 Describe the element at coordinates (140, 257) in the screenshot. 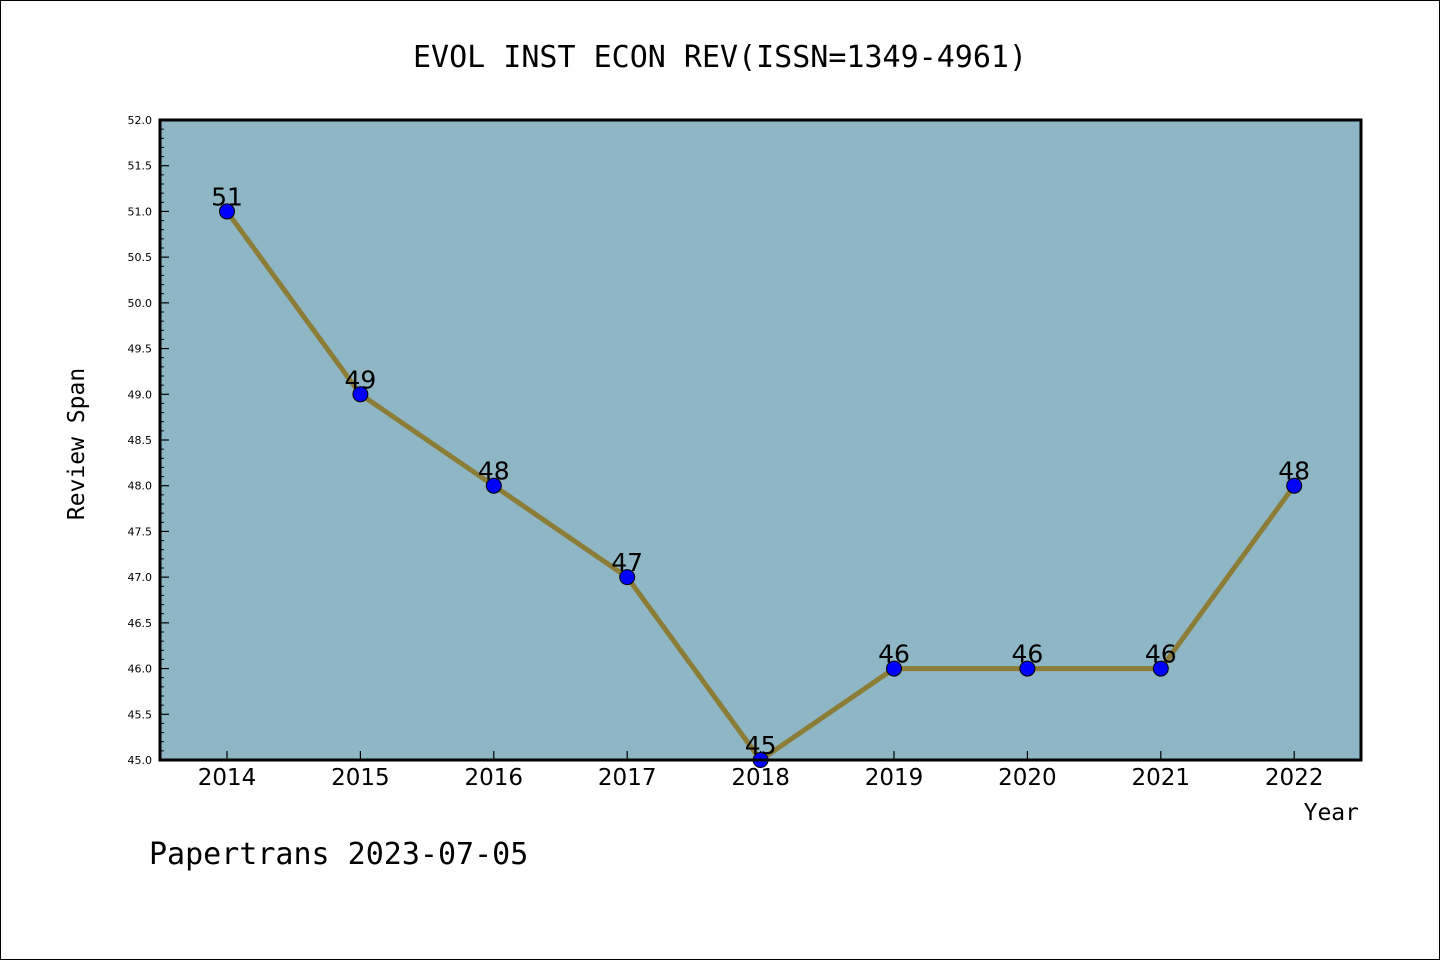

I see `y-tick-label: 50.5` at that location.